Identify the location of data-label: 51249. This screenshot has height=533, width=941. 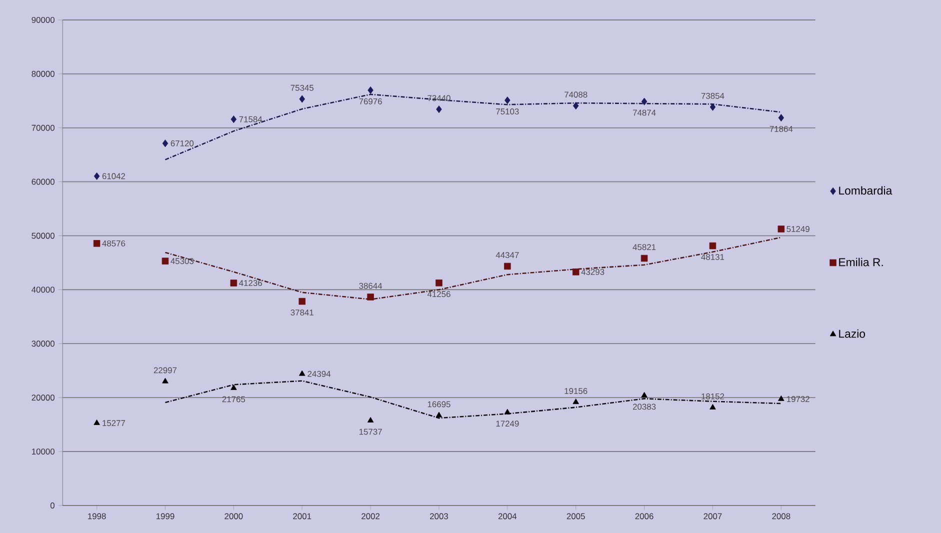
(798, 229).